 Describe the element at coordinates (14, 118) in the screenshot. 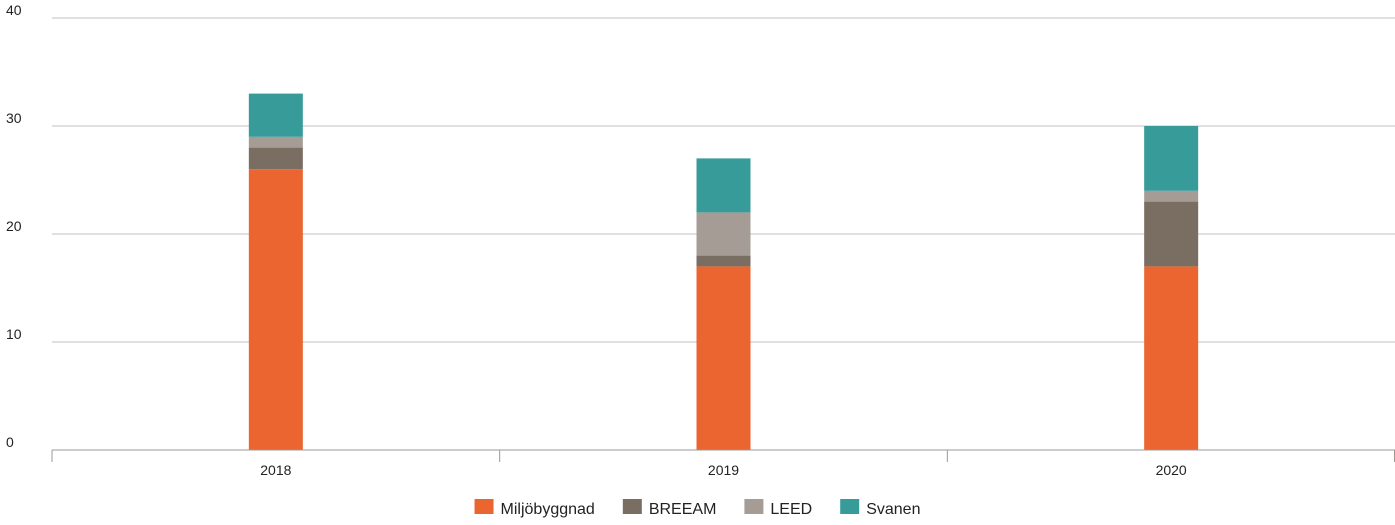

I see `y-tick-label: 30` at that location.